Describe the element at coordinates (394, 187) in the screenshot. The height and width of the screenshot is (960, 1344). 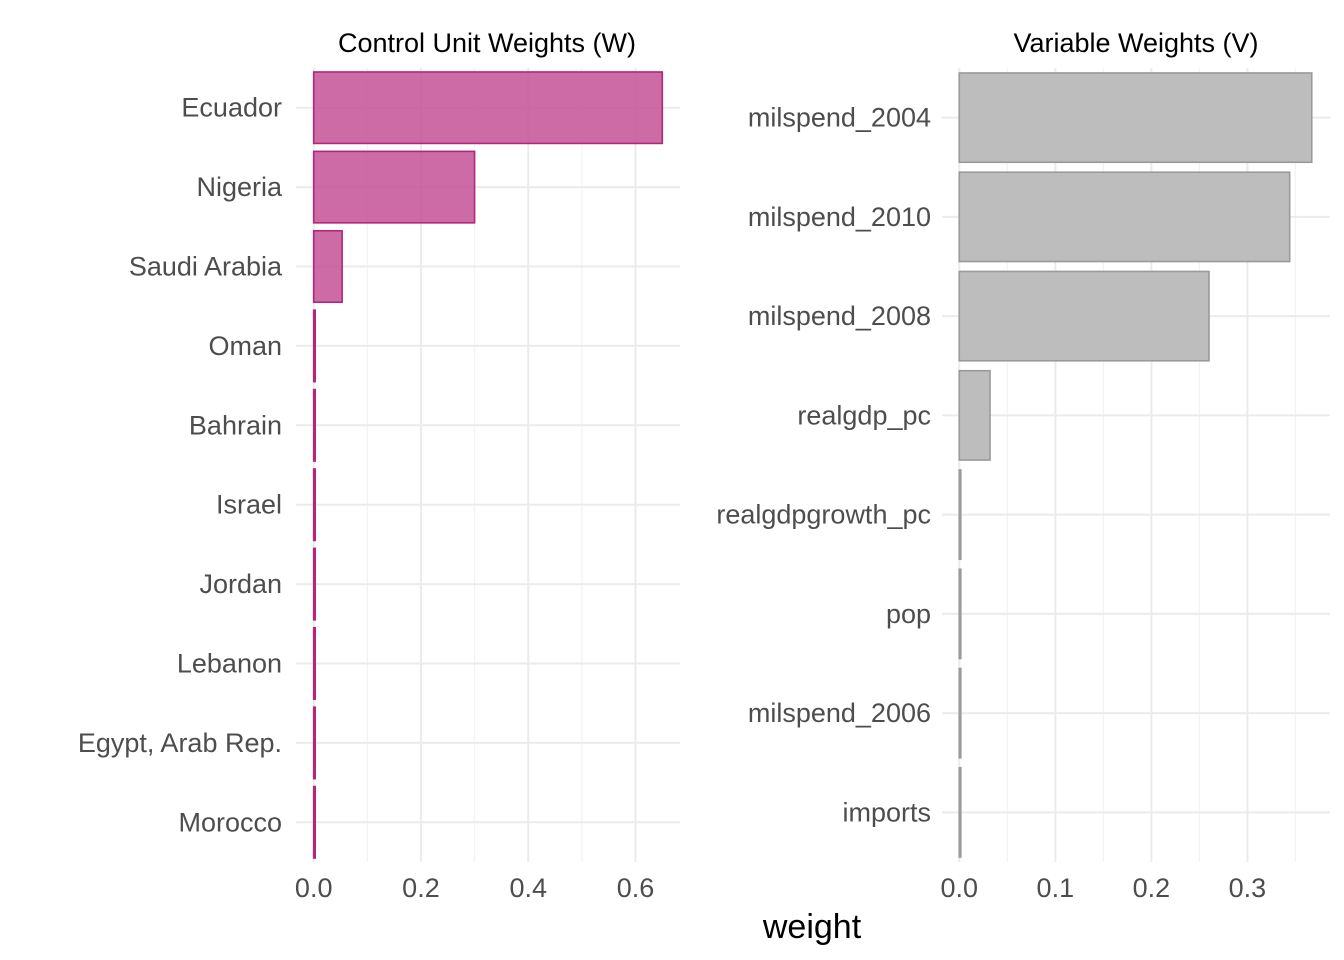
I see `bar-nigeria` at that location.